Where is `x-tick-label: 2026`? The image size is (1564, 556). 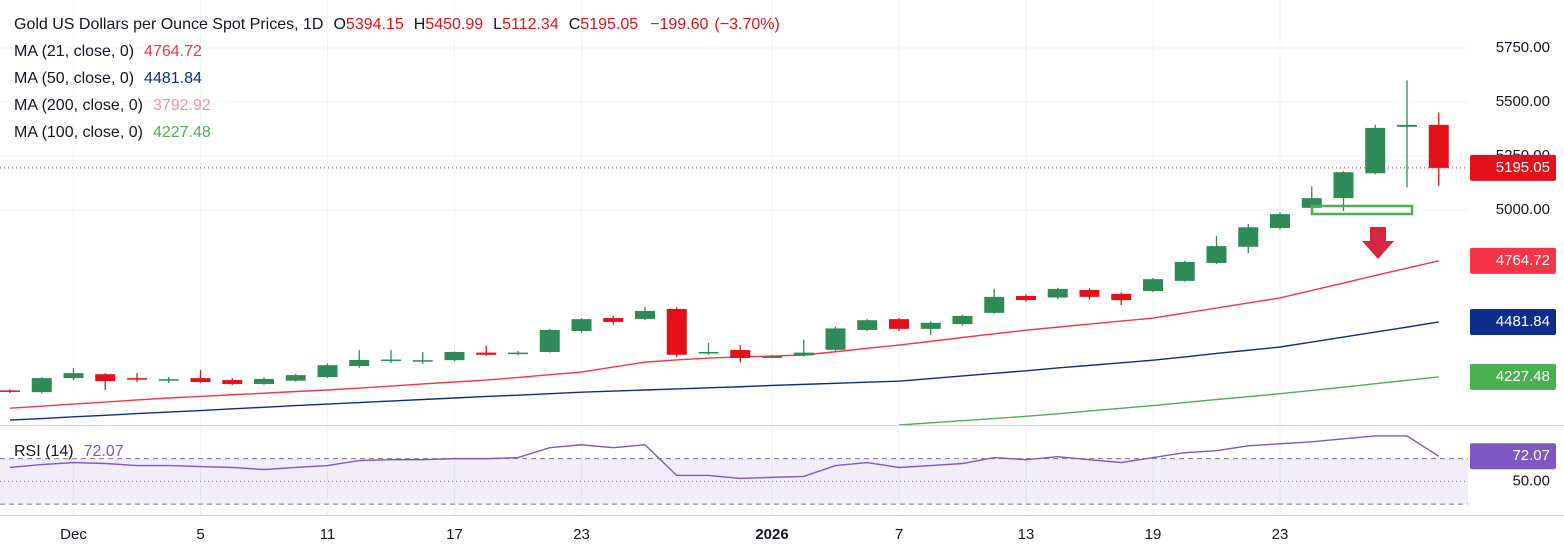
x-tick-label: 2026 is located at coordinates (771, 534).